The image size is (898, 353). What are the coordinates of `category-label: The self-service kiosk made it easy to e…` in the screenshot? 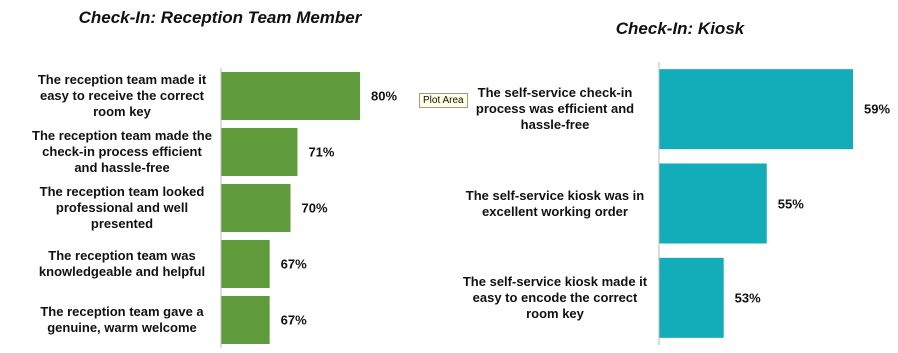 It's located at (555, 297).